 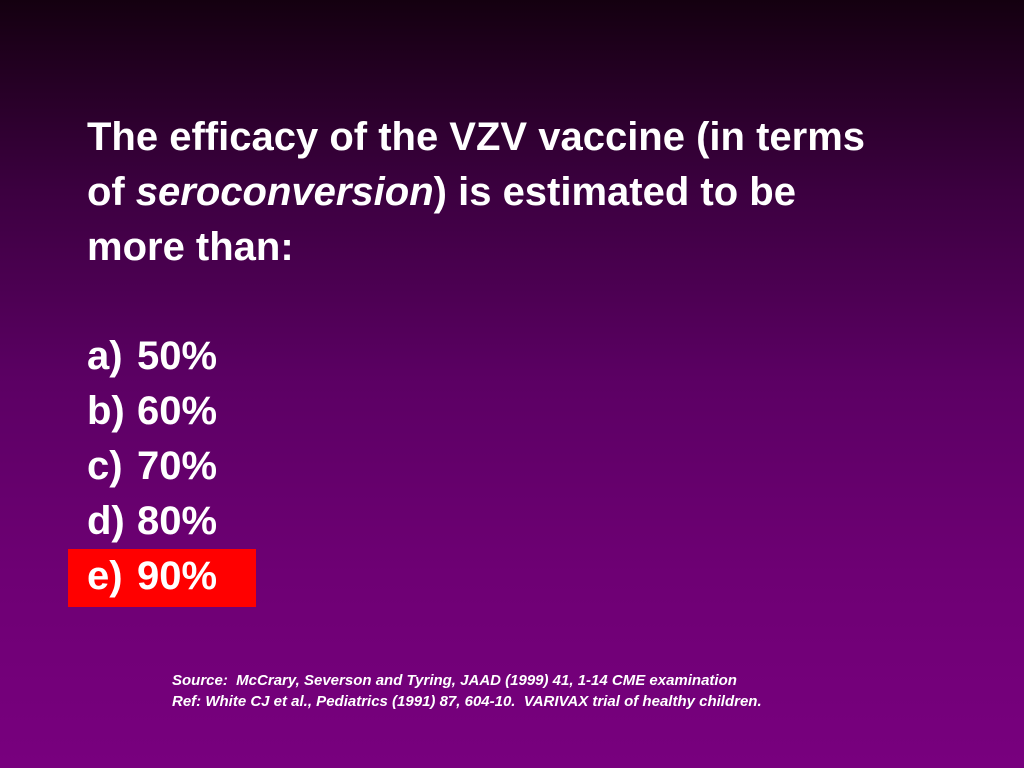 I want to click on question-line: of seroconversion) is estimated to be, so click(x=441, y=192).